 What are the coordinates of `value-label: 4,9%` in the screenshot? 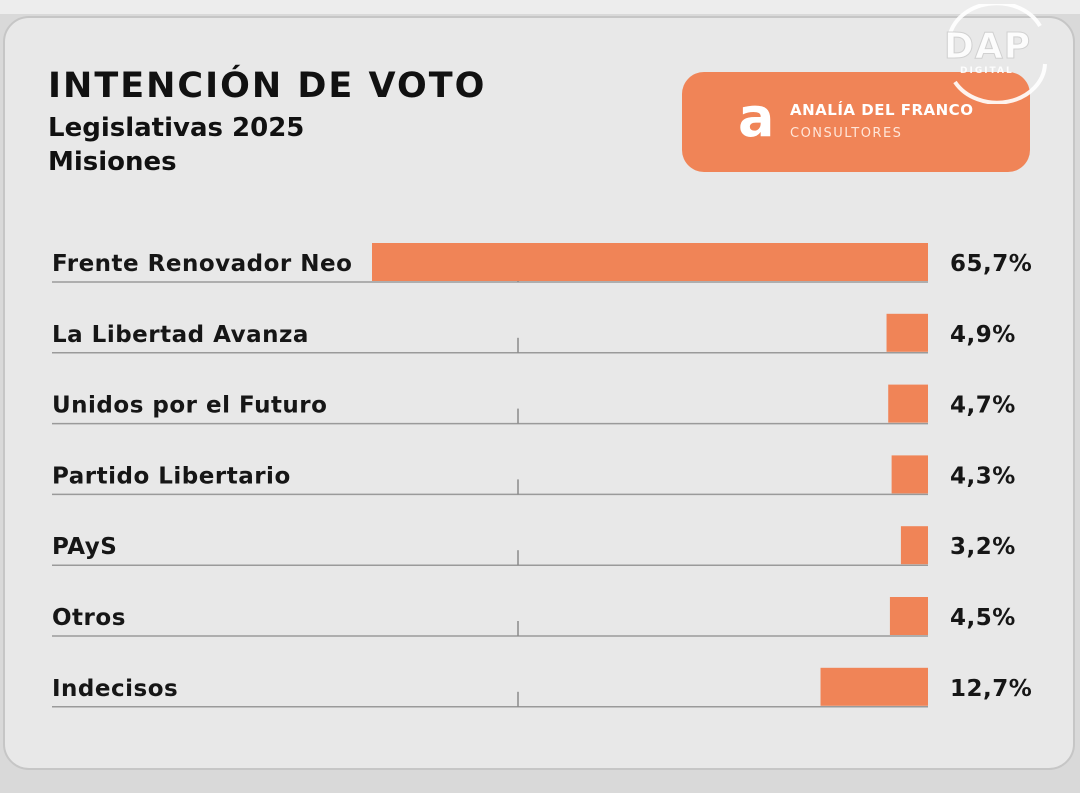 It's located at (983, 335).